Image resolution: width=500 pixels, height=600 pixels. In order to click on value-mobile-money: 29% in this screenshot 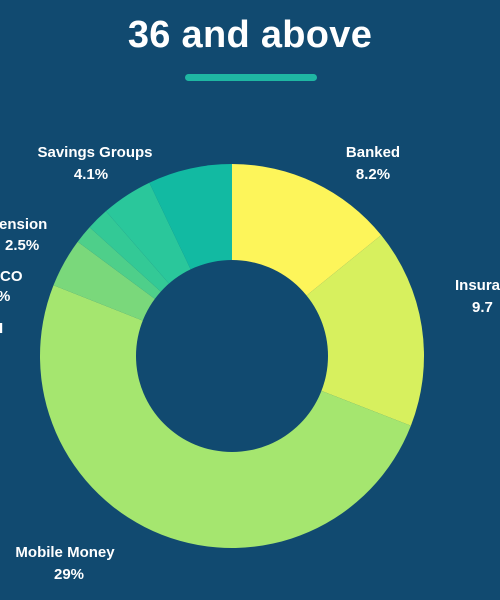, I will do `click(69, 574)`.